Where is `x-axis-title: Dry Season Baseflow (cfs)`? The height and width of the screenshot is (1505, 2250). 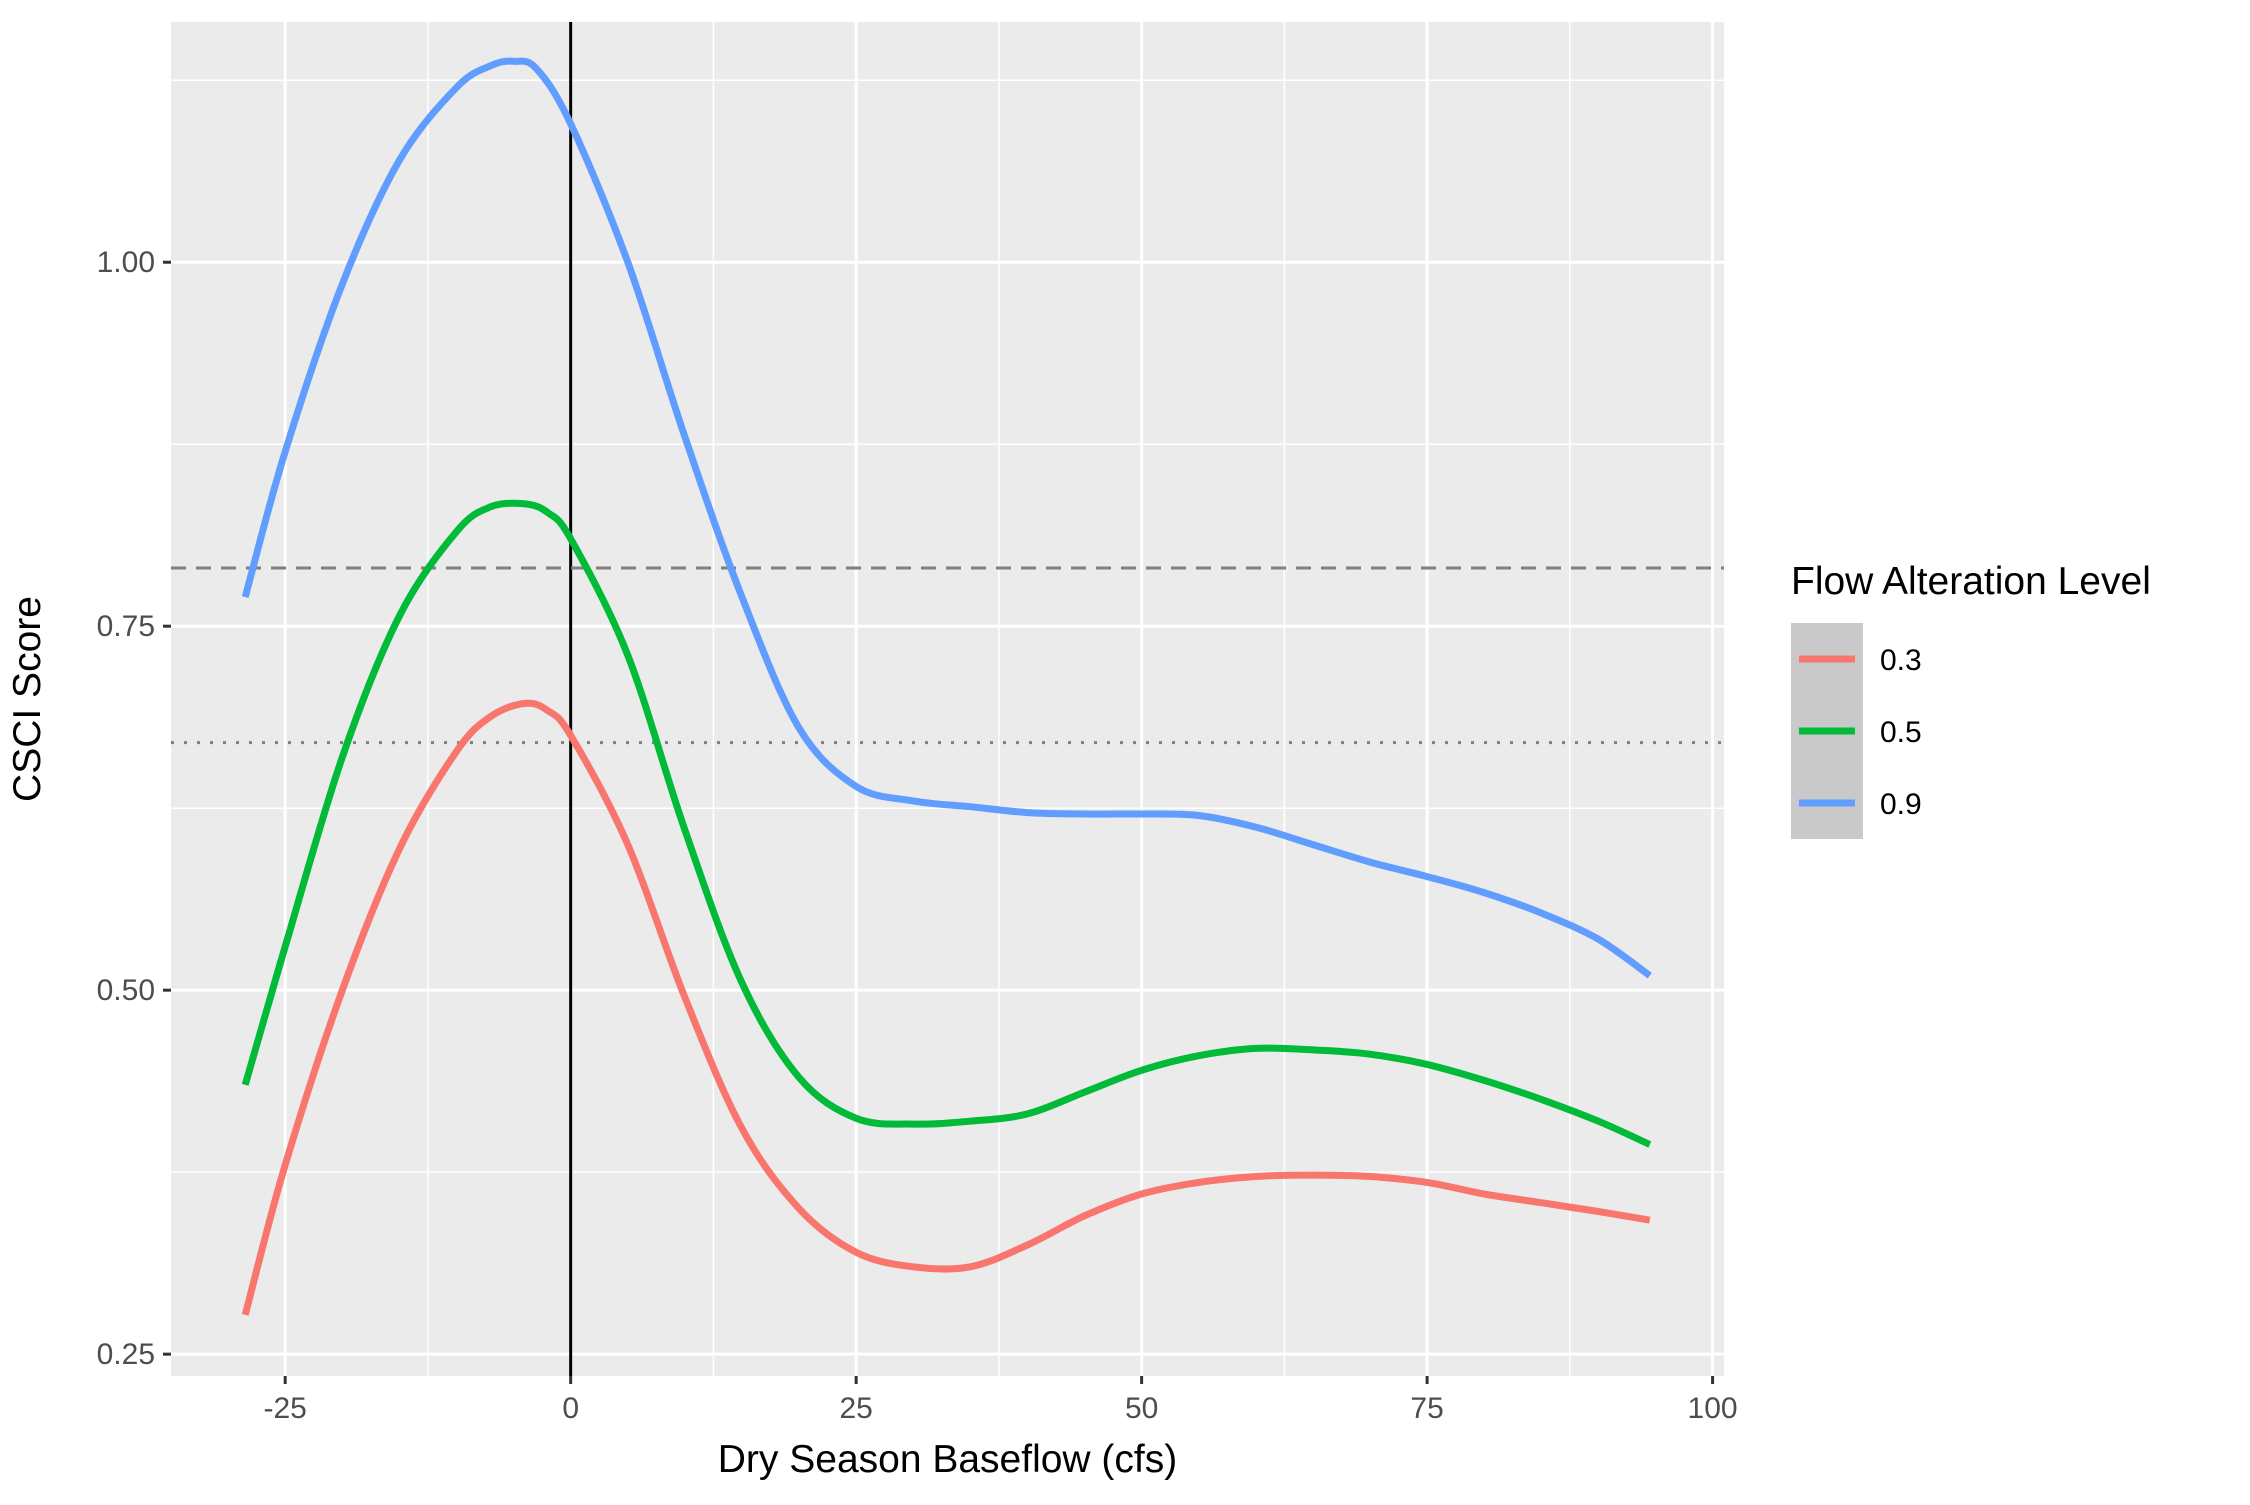 x-axis-title: Dry Season Baseflow (cfs) is located at coordinates (948, 1459).